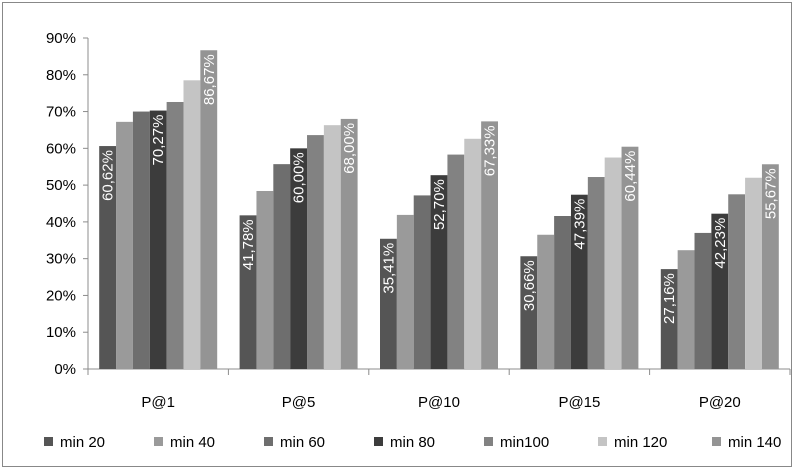  Describe the element at coordinates (439, 204) in the screenshot. I see `data-label: 52,70%` at that location.